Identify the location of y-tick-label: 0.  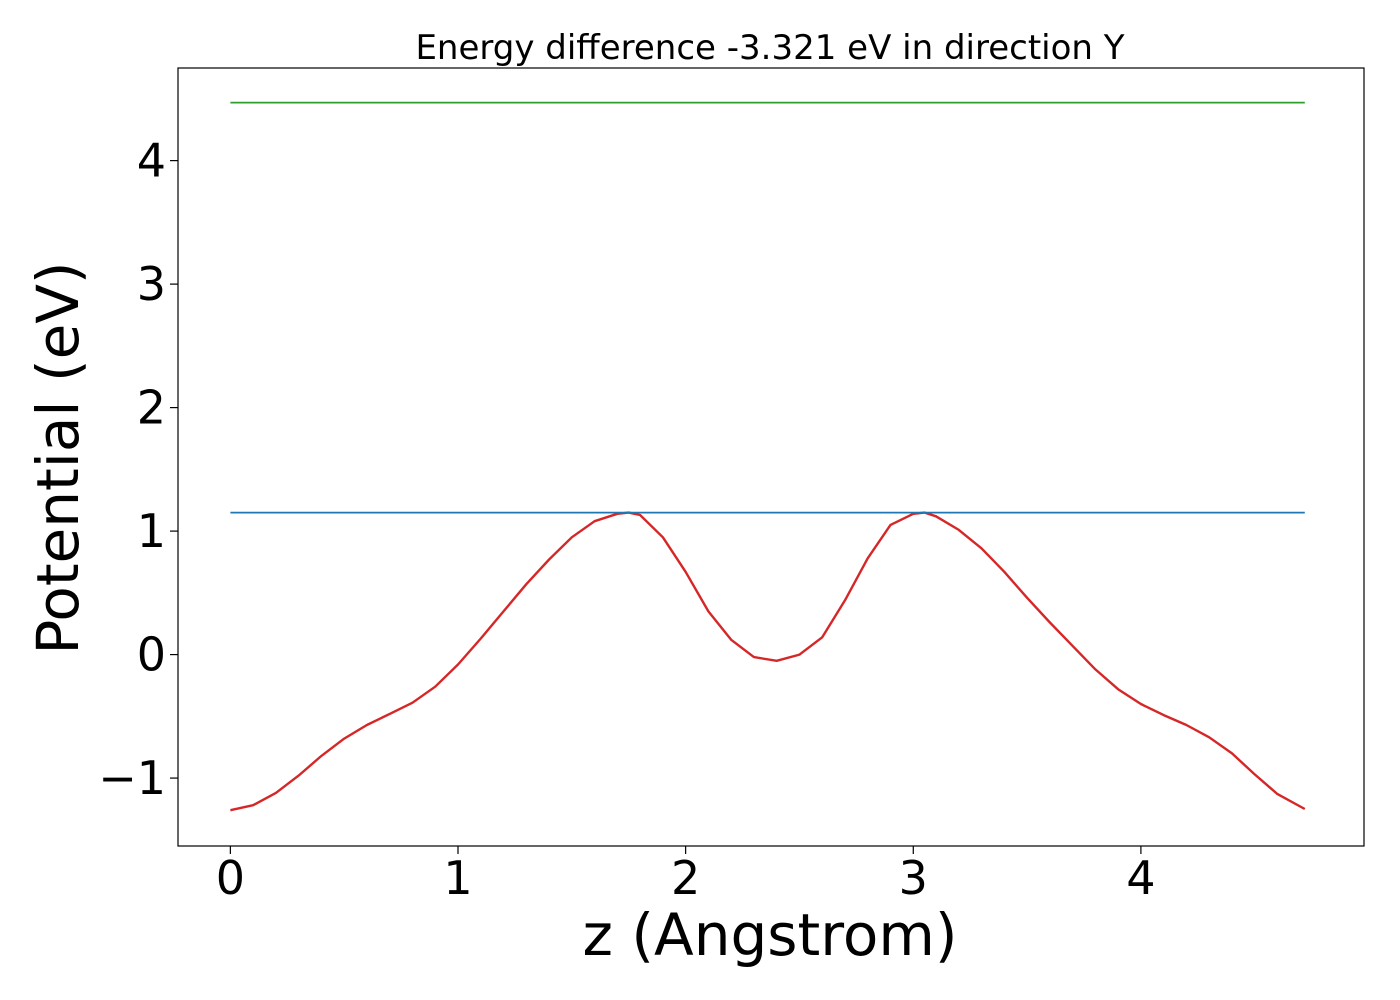
(151, 655).